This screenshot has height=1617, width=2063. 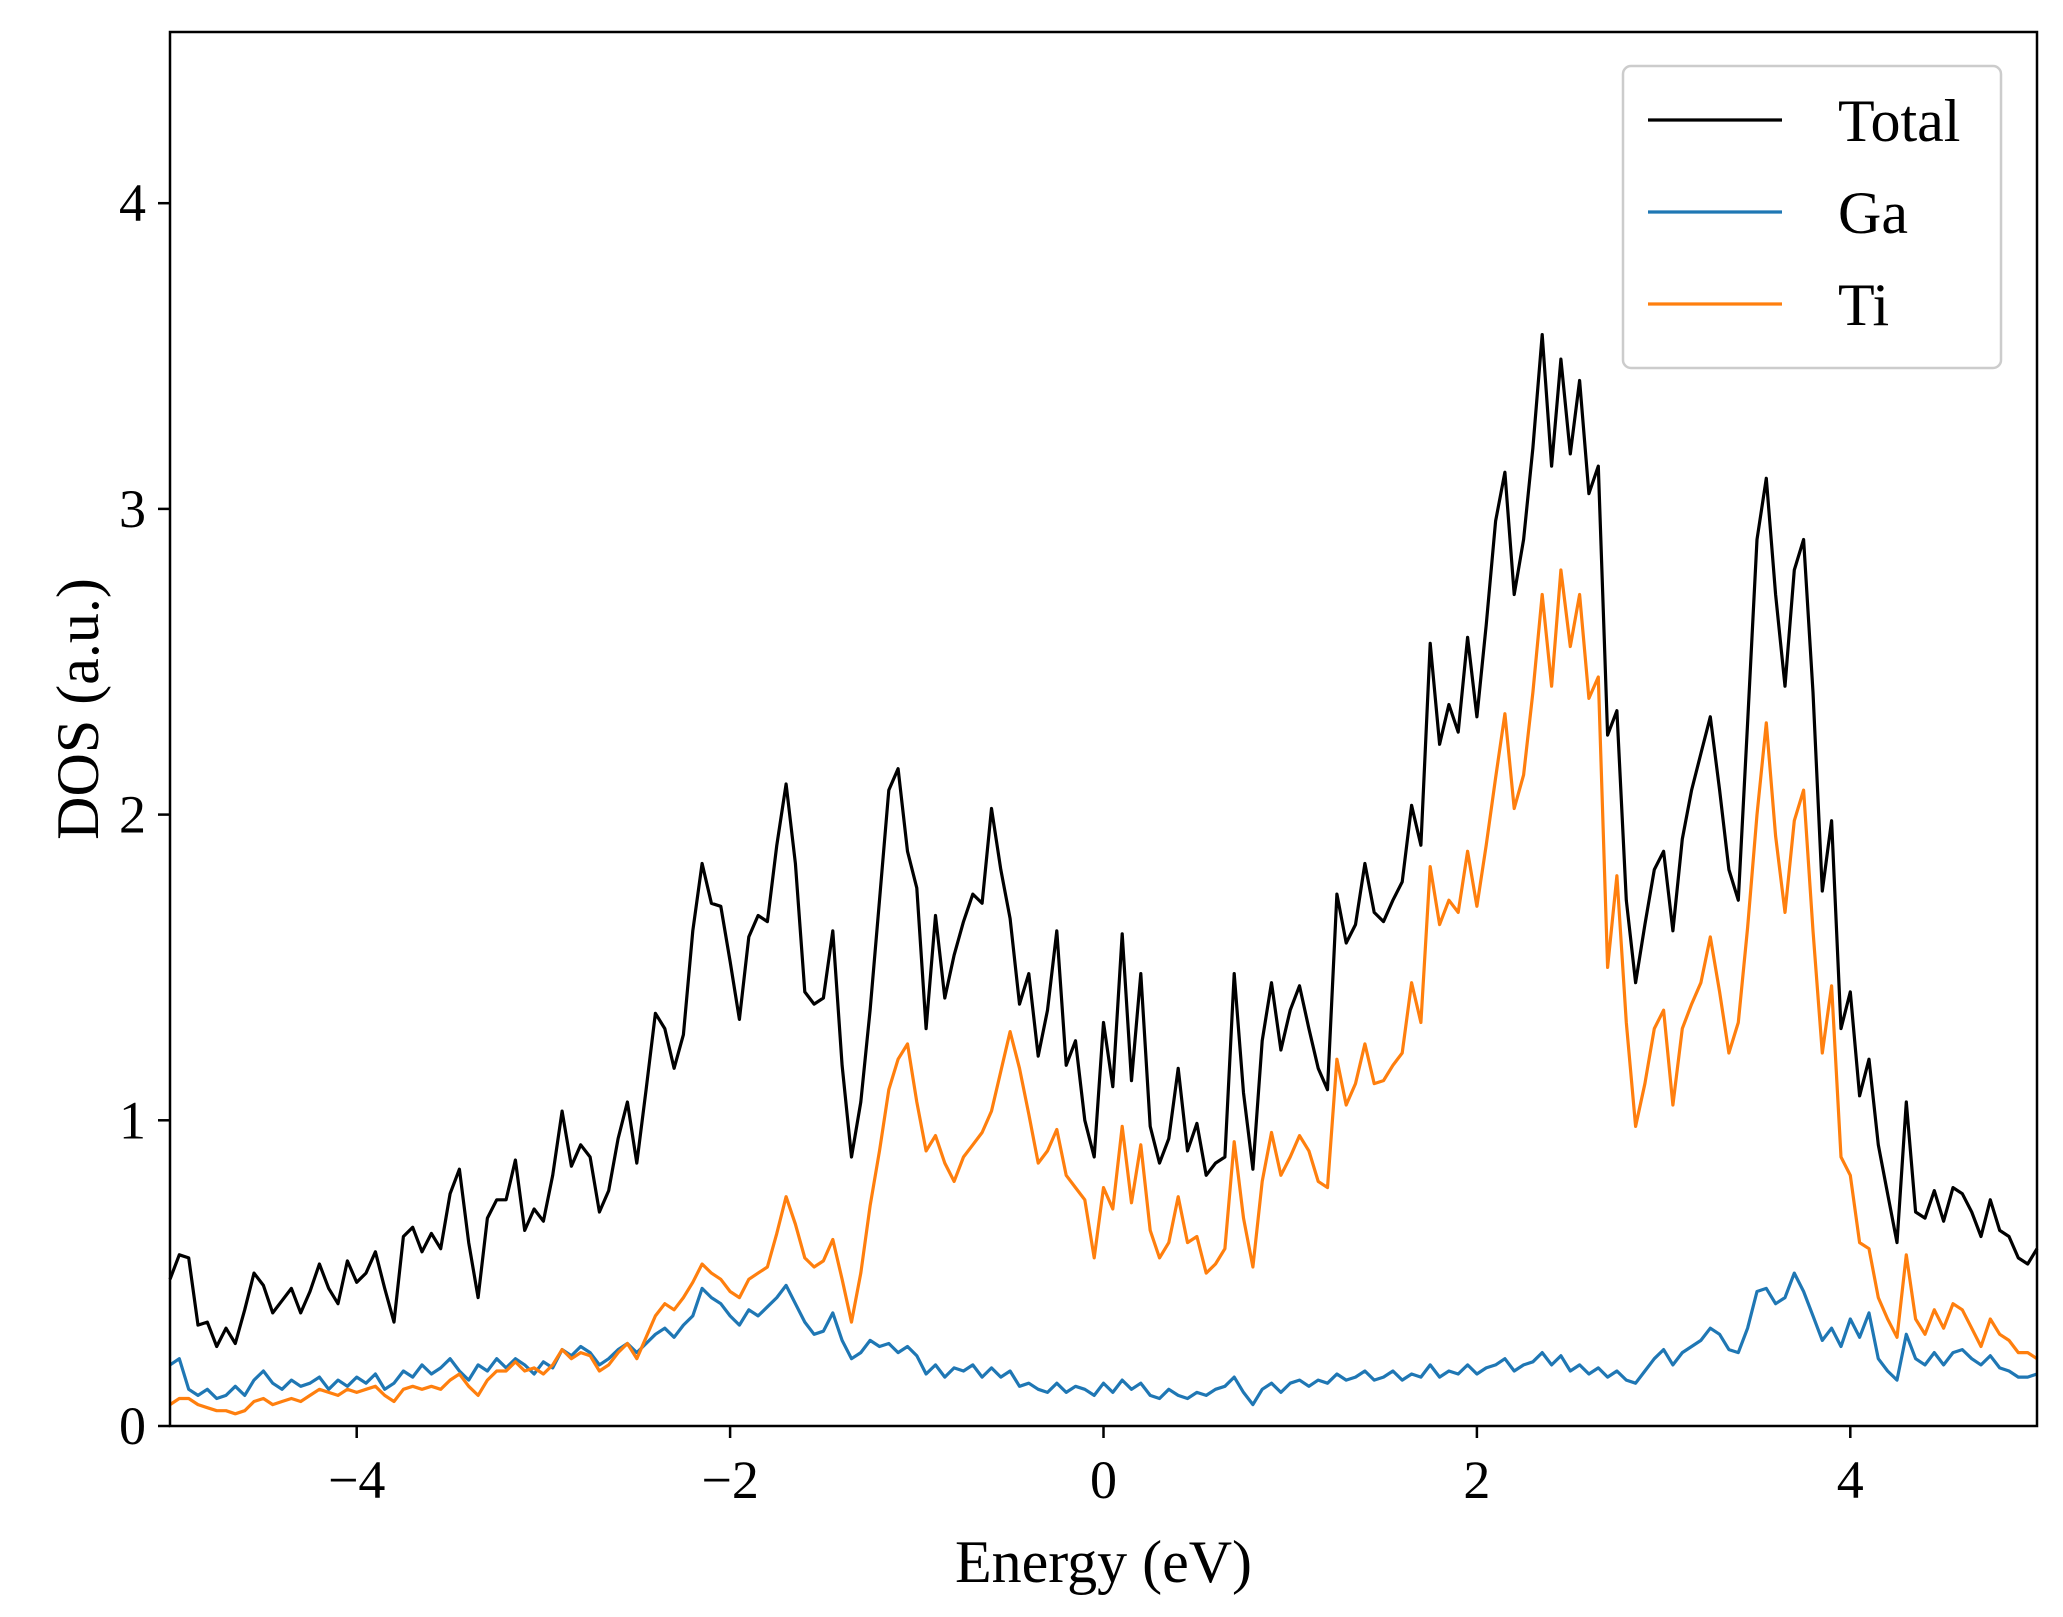 I want to click on x-tick-label: 2, so click(x=1476, y=1480).